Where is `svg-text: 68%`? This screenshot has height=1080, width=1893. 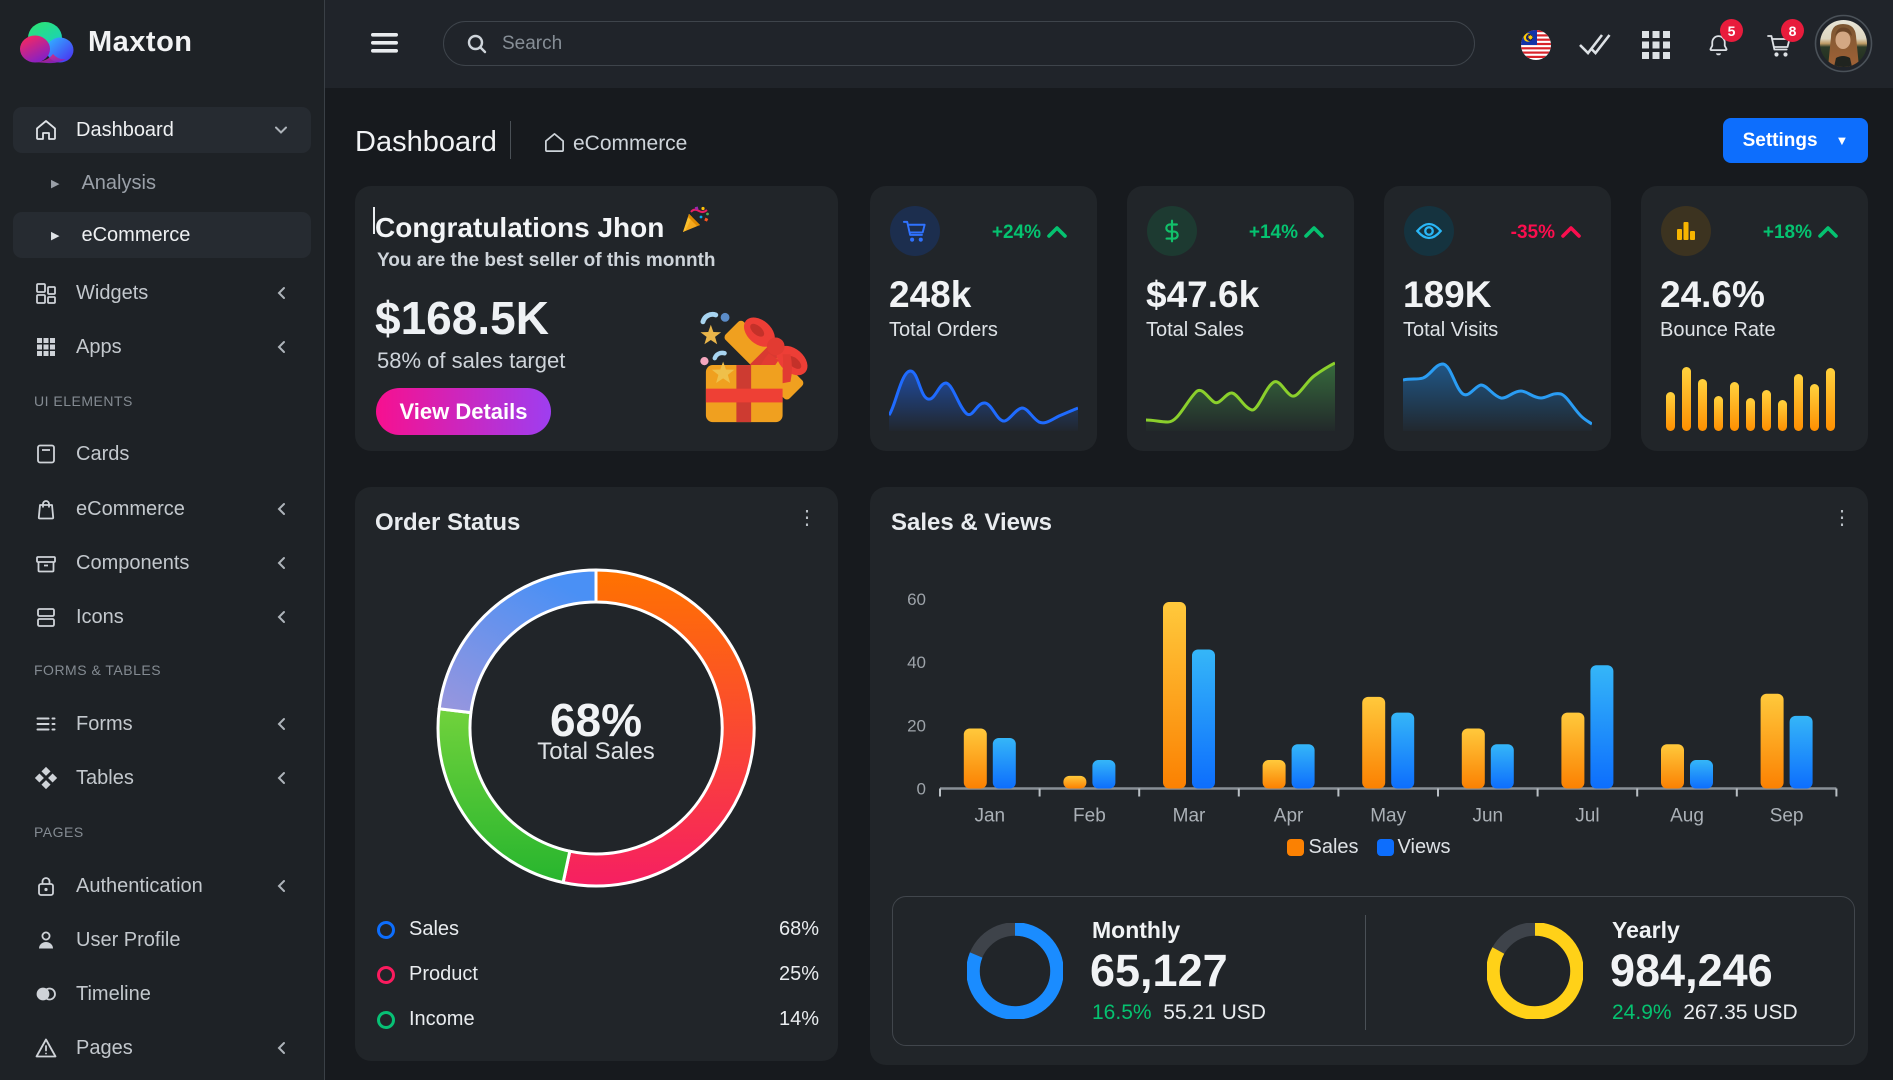
svg-text: 68% is located at coordinates (596, 720).